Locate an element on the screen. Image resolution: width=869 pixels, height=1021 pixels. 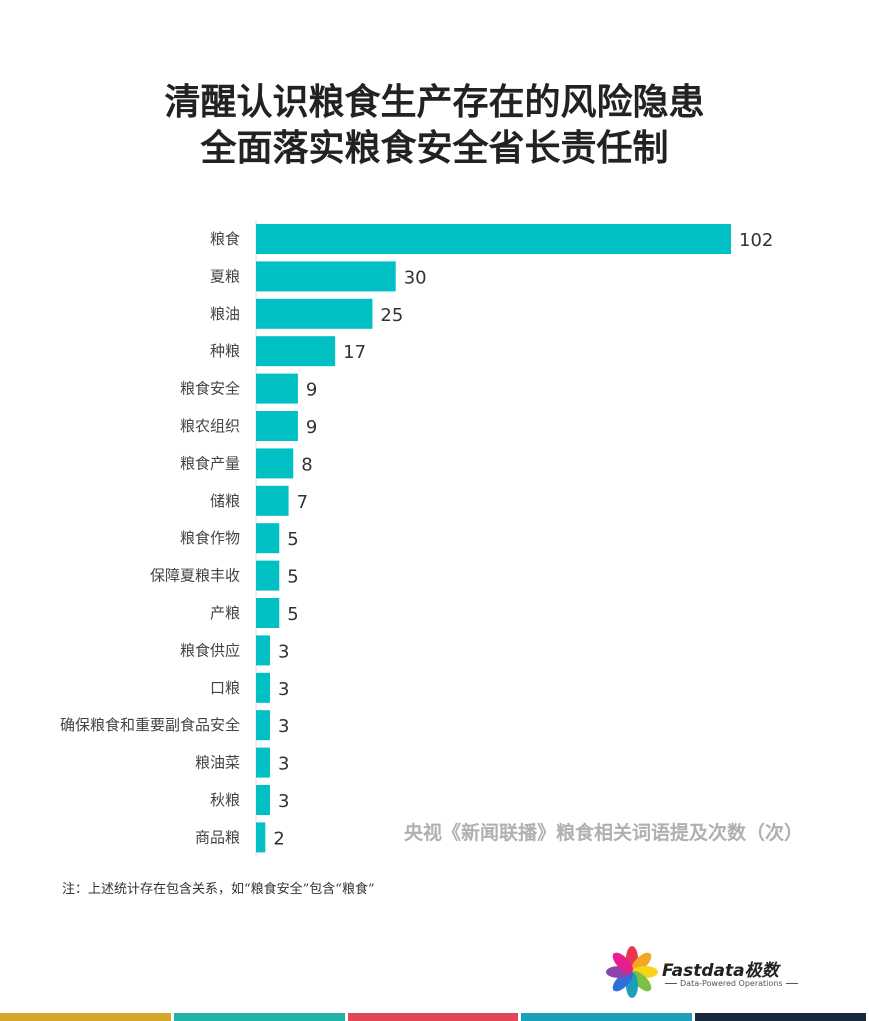
value-label: 17 is located at coordinates (354, 352).